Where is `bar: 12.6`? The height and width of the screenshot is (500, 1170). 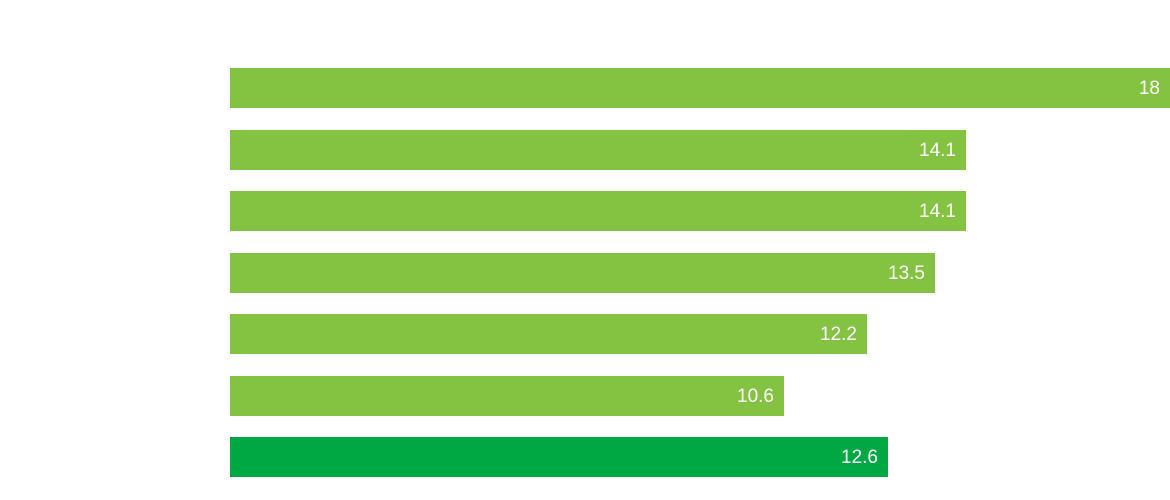
bar: 12.6 is located at coordinates (559, 457).